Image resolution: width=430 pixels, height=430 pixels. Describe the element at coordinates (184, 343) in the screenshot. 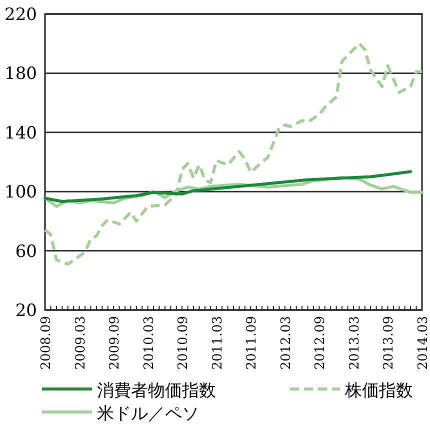

I see `x-tick-label: 2010.09` at that location.